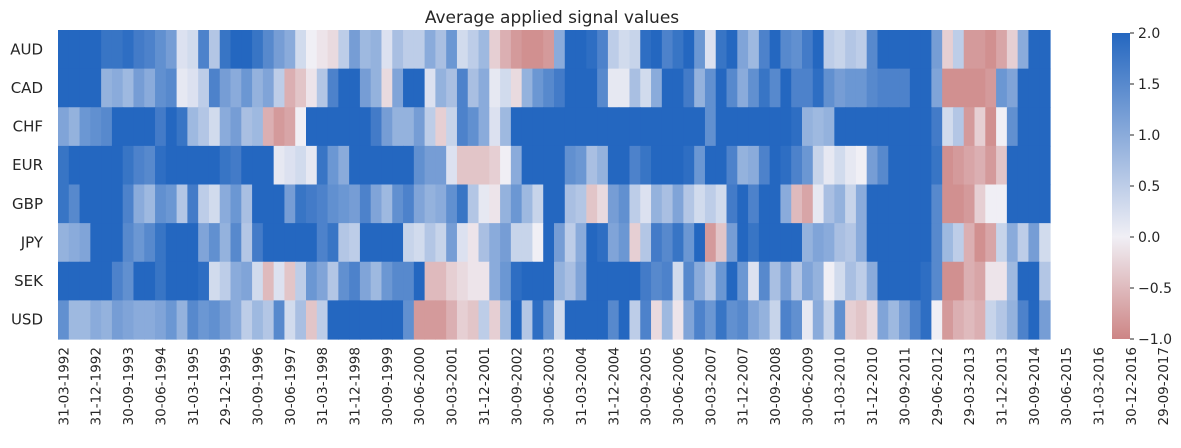 The height and width of the screenshot is (448, 1181). Describe the element at coordinates (453, 386) in the screenshot. I see `column-label: 30-03-2001` at that location.